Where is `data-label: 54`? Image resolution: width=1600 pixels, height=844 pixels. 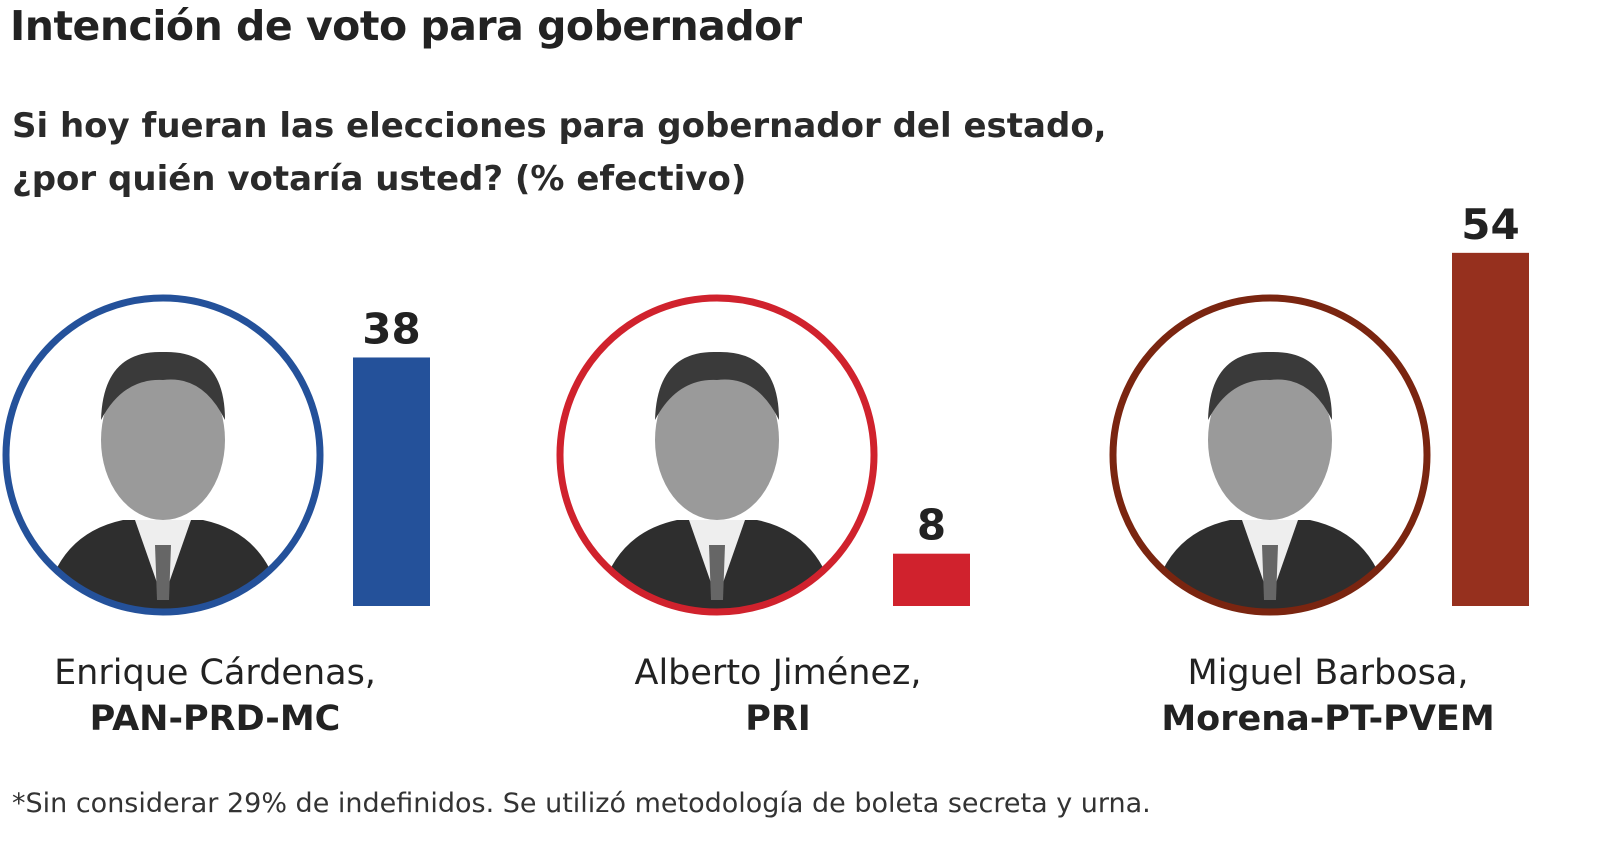 data-label: 54 is located at coordinates (1490, 224).